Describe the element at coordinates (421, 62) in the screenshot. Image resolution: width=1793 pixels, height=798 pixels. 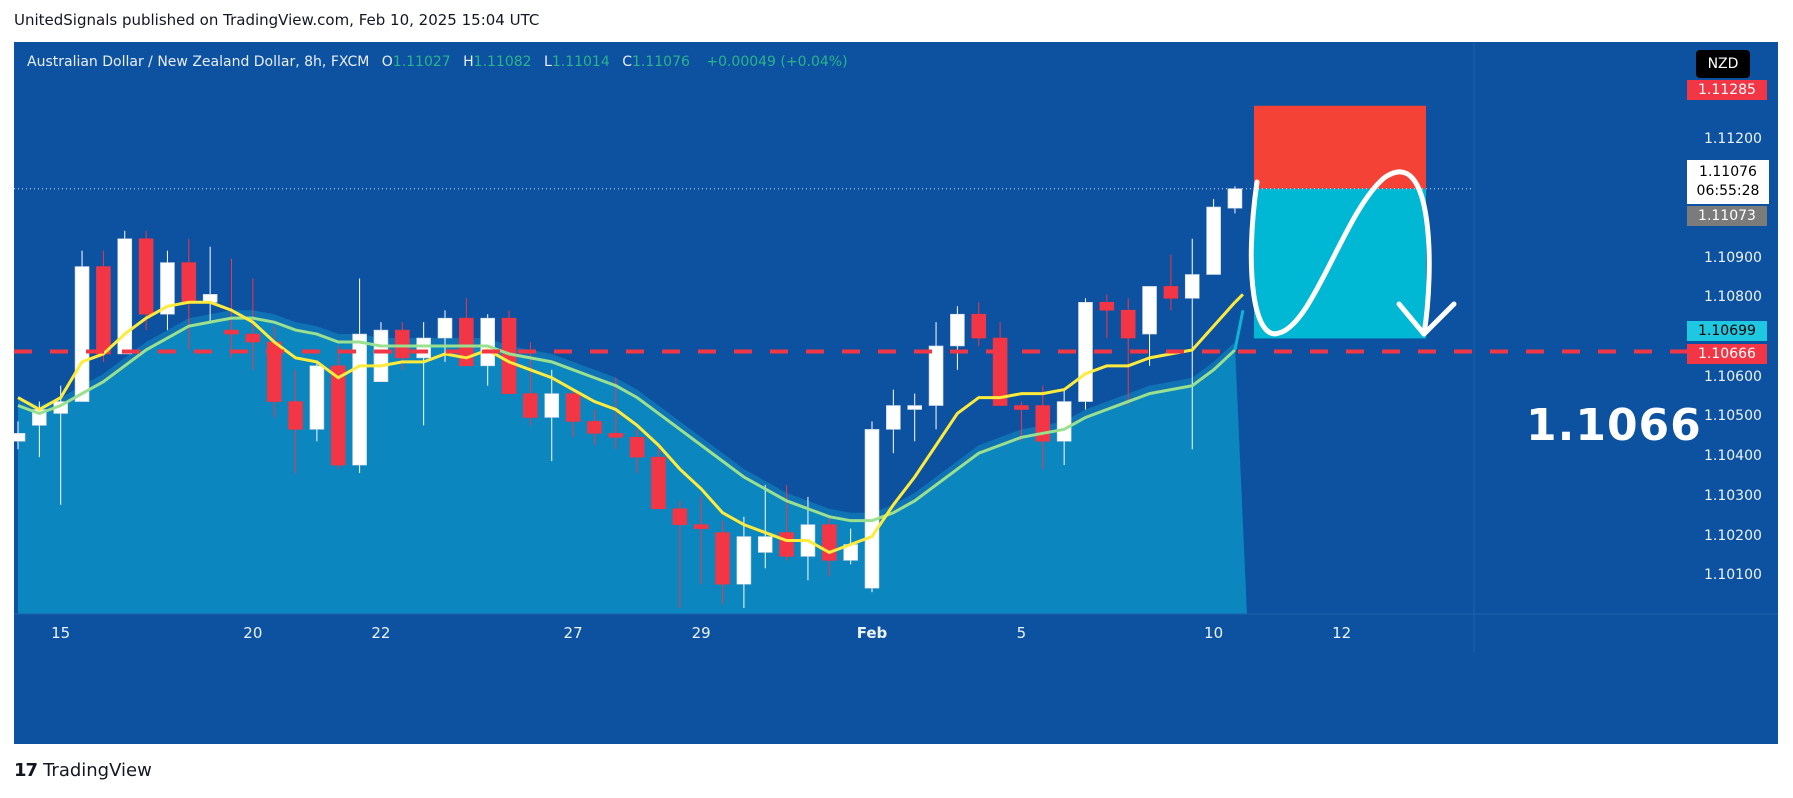
I see `open-value: 1.11027` at that location.